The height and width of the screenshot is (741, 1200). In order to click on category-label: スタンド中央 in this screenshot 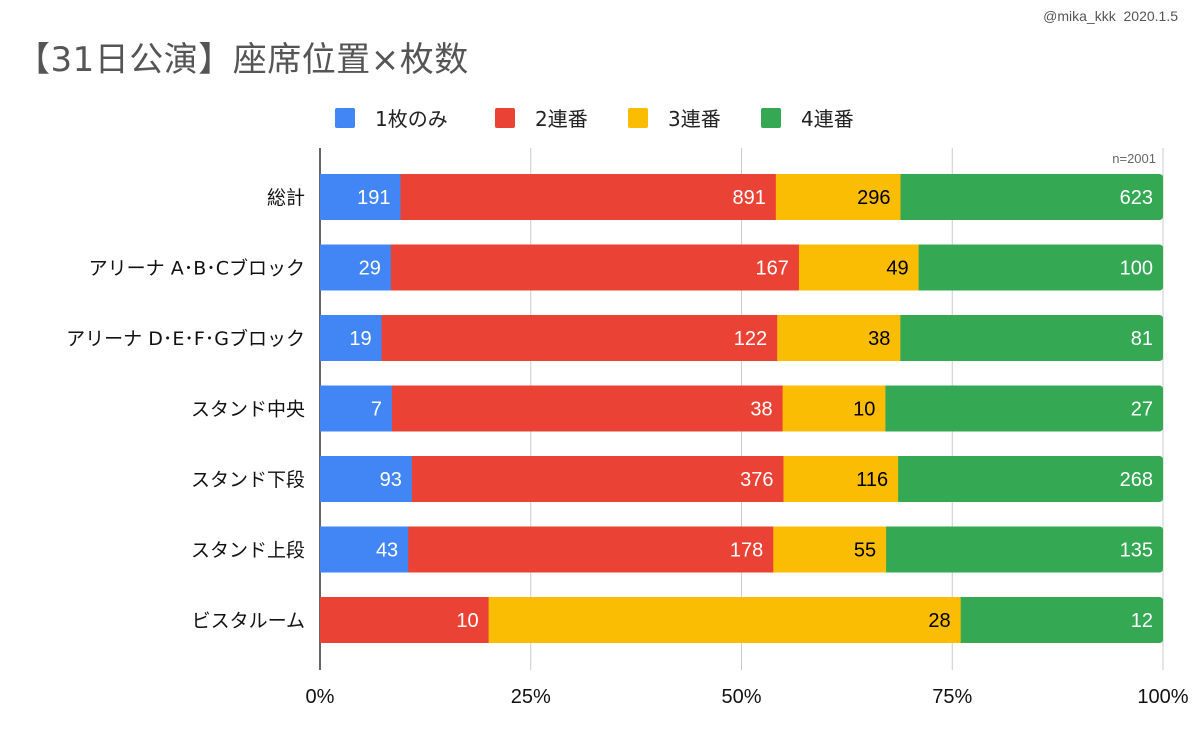, I will do `click(248, 410)`.